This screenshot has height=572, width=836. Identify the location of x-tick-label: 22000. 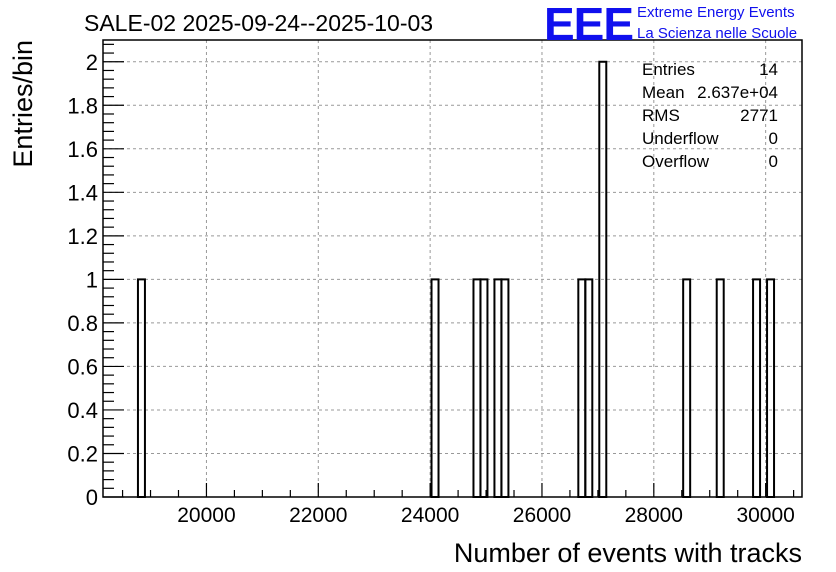
(318, 515).